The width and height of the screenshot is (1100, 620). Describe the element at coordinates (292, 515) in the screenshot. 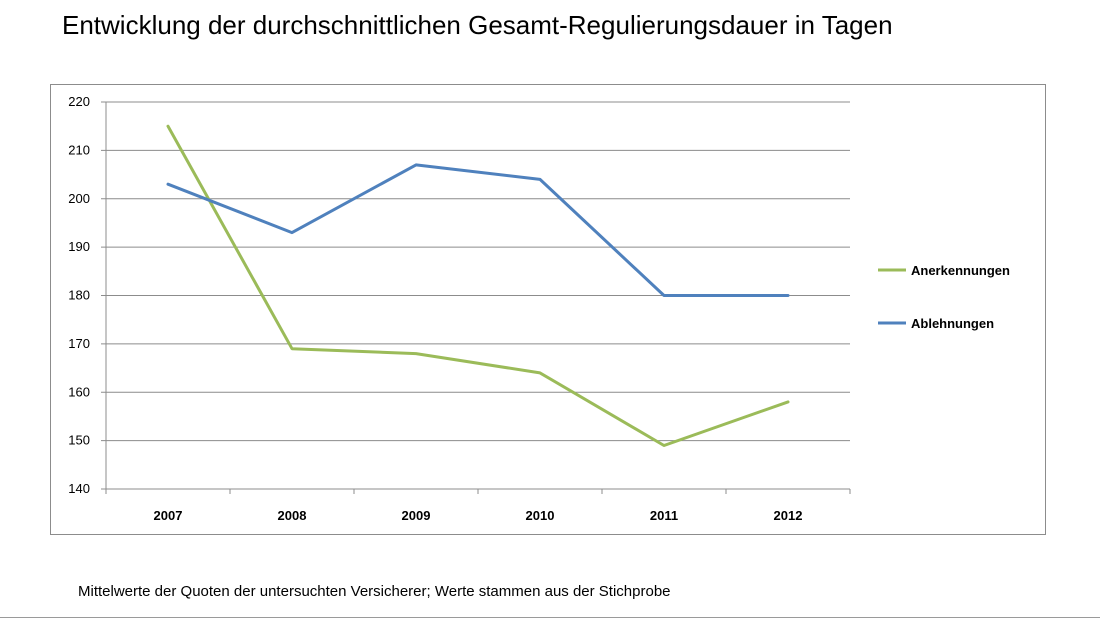

I see `x-tick-label: 2008` at that location.